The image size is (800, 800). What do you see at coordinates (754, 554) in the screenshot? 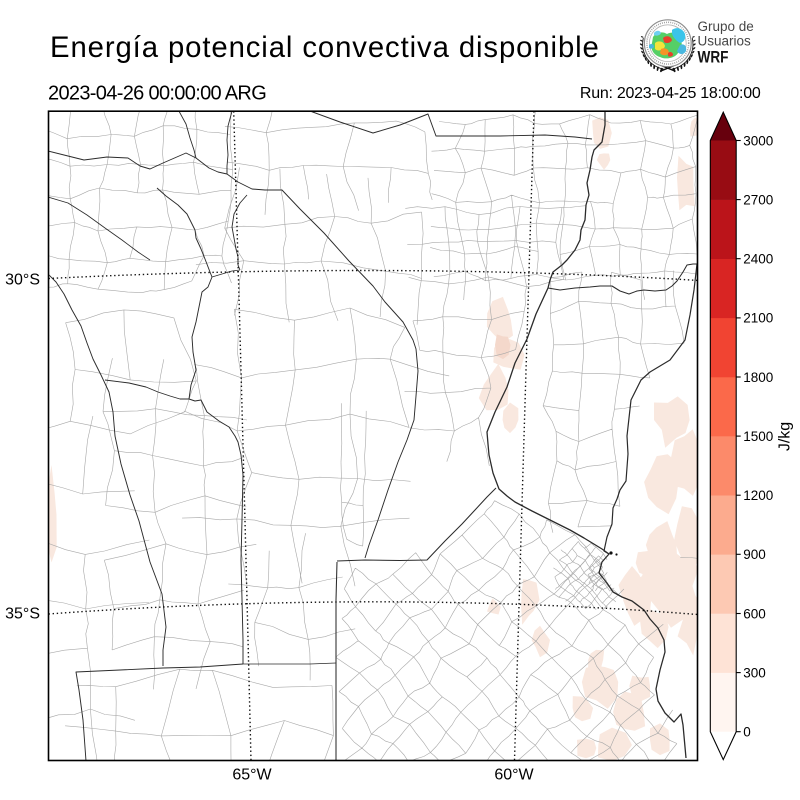
I see `svg-text: 900` at bounding box center [754, 554].